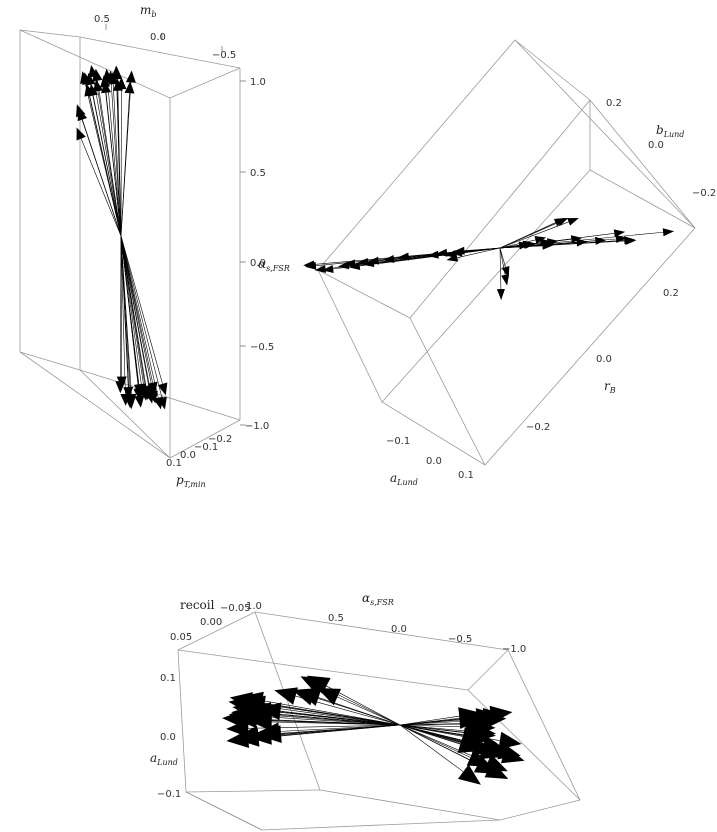  What do you see at coordinates (206, 447) in the screenshot?
I see `panel1-pt-tick: −0.1` at bounding box center [206, 447].